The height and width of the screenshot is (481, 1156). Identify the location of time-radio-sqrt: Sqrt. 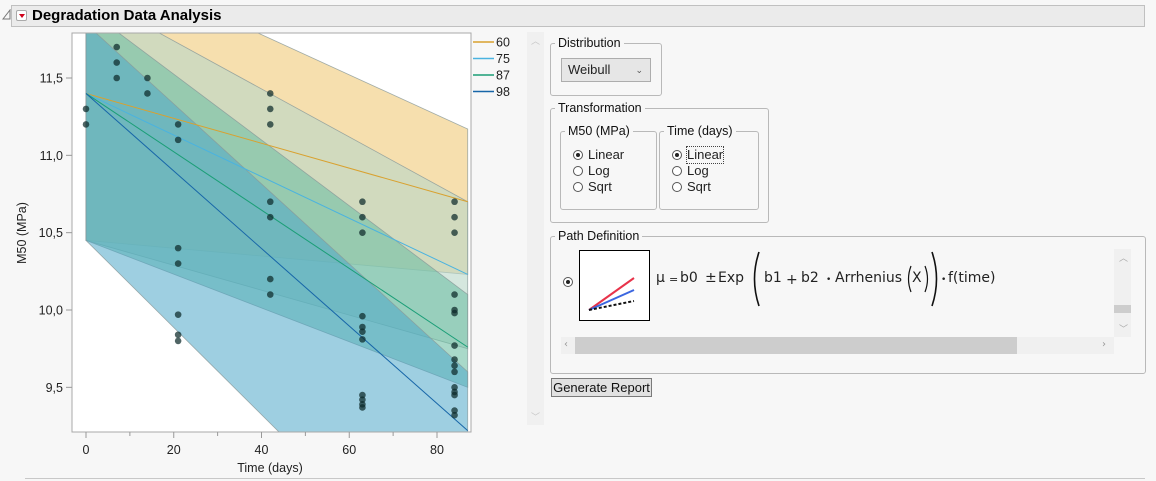
(691, 187).